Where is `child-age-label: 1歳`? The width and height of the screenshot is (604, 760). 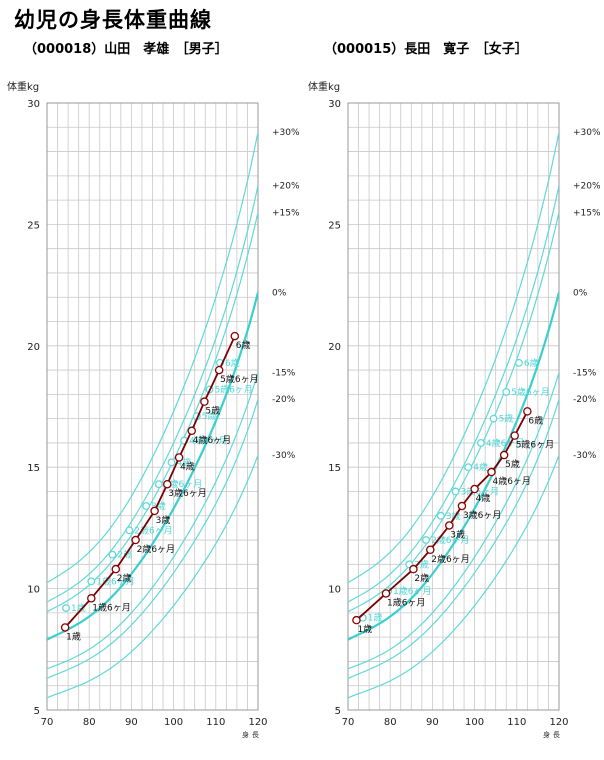
child-age-label: 1歳 is located at coordinates (364, 629).